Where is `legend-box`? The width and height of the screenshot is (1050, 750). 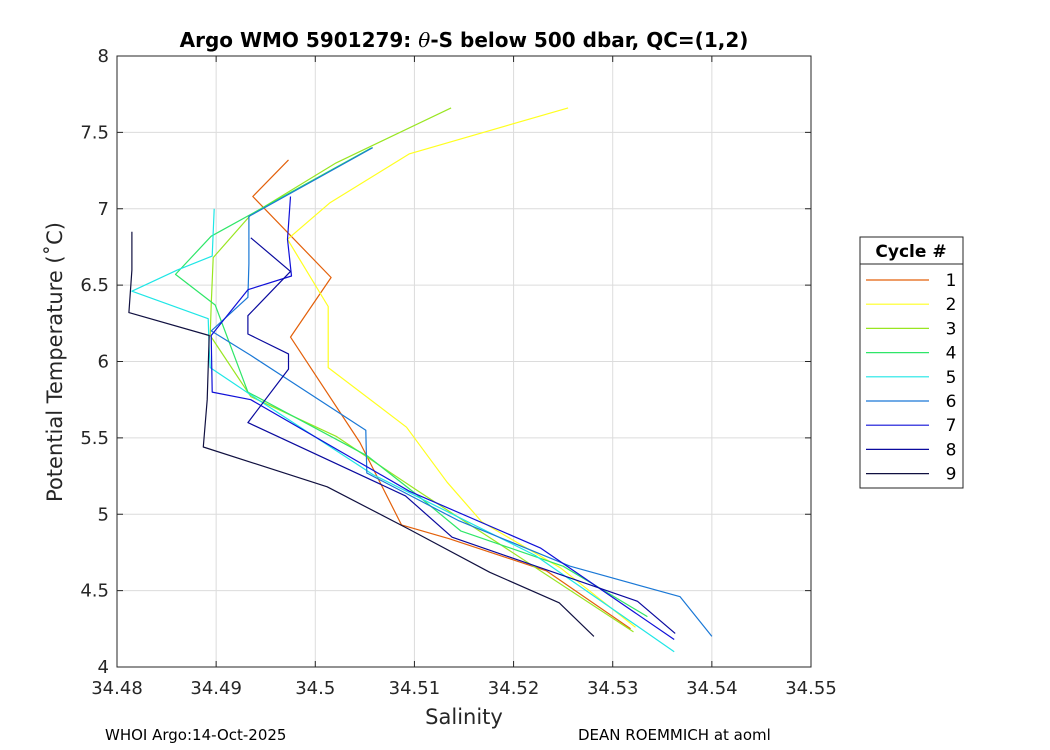
legend-box is located at coordinates (911, 362).